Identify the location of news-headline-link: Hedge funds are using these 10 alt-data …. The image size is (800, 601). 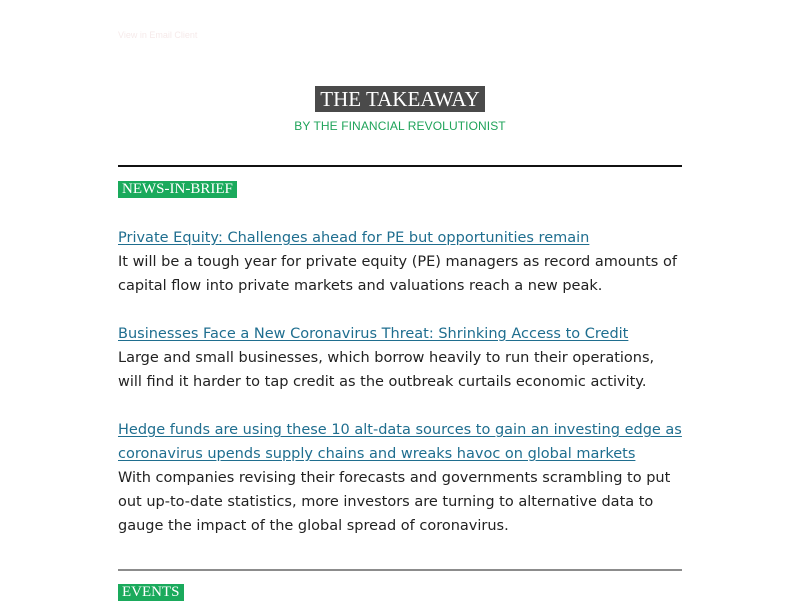
(400, 442).